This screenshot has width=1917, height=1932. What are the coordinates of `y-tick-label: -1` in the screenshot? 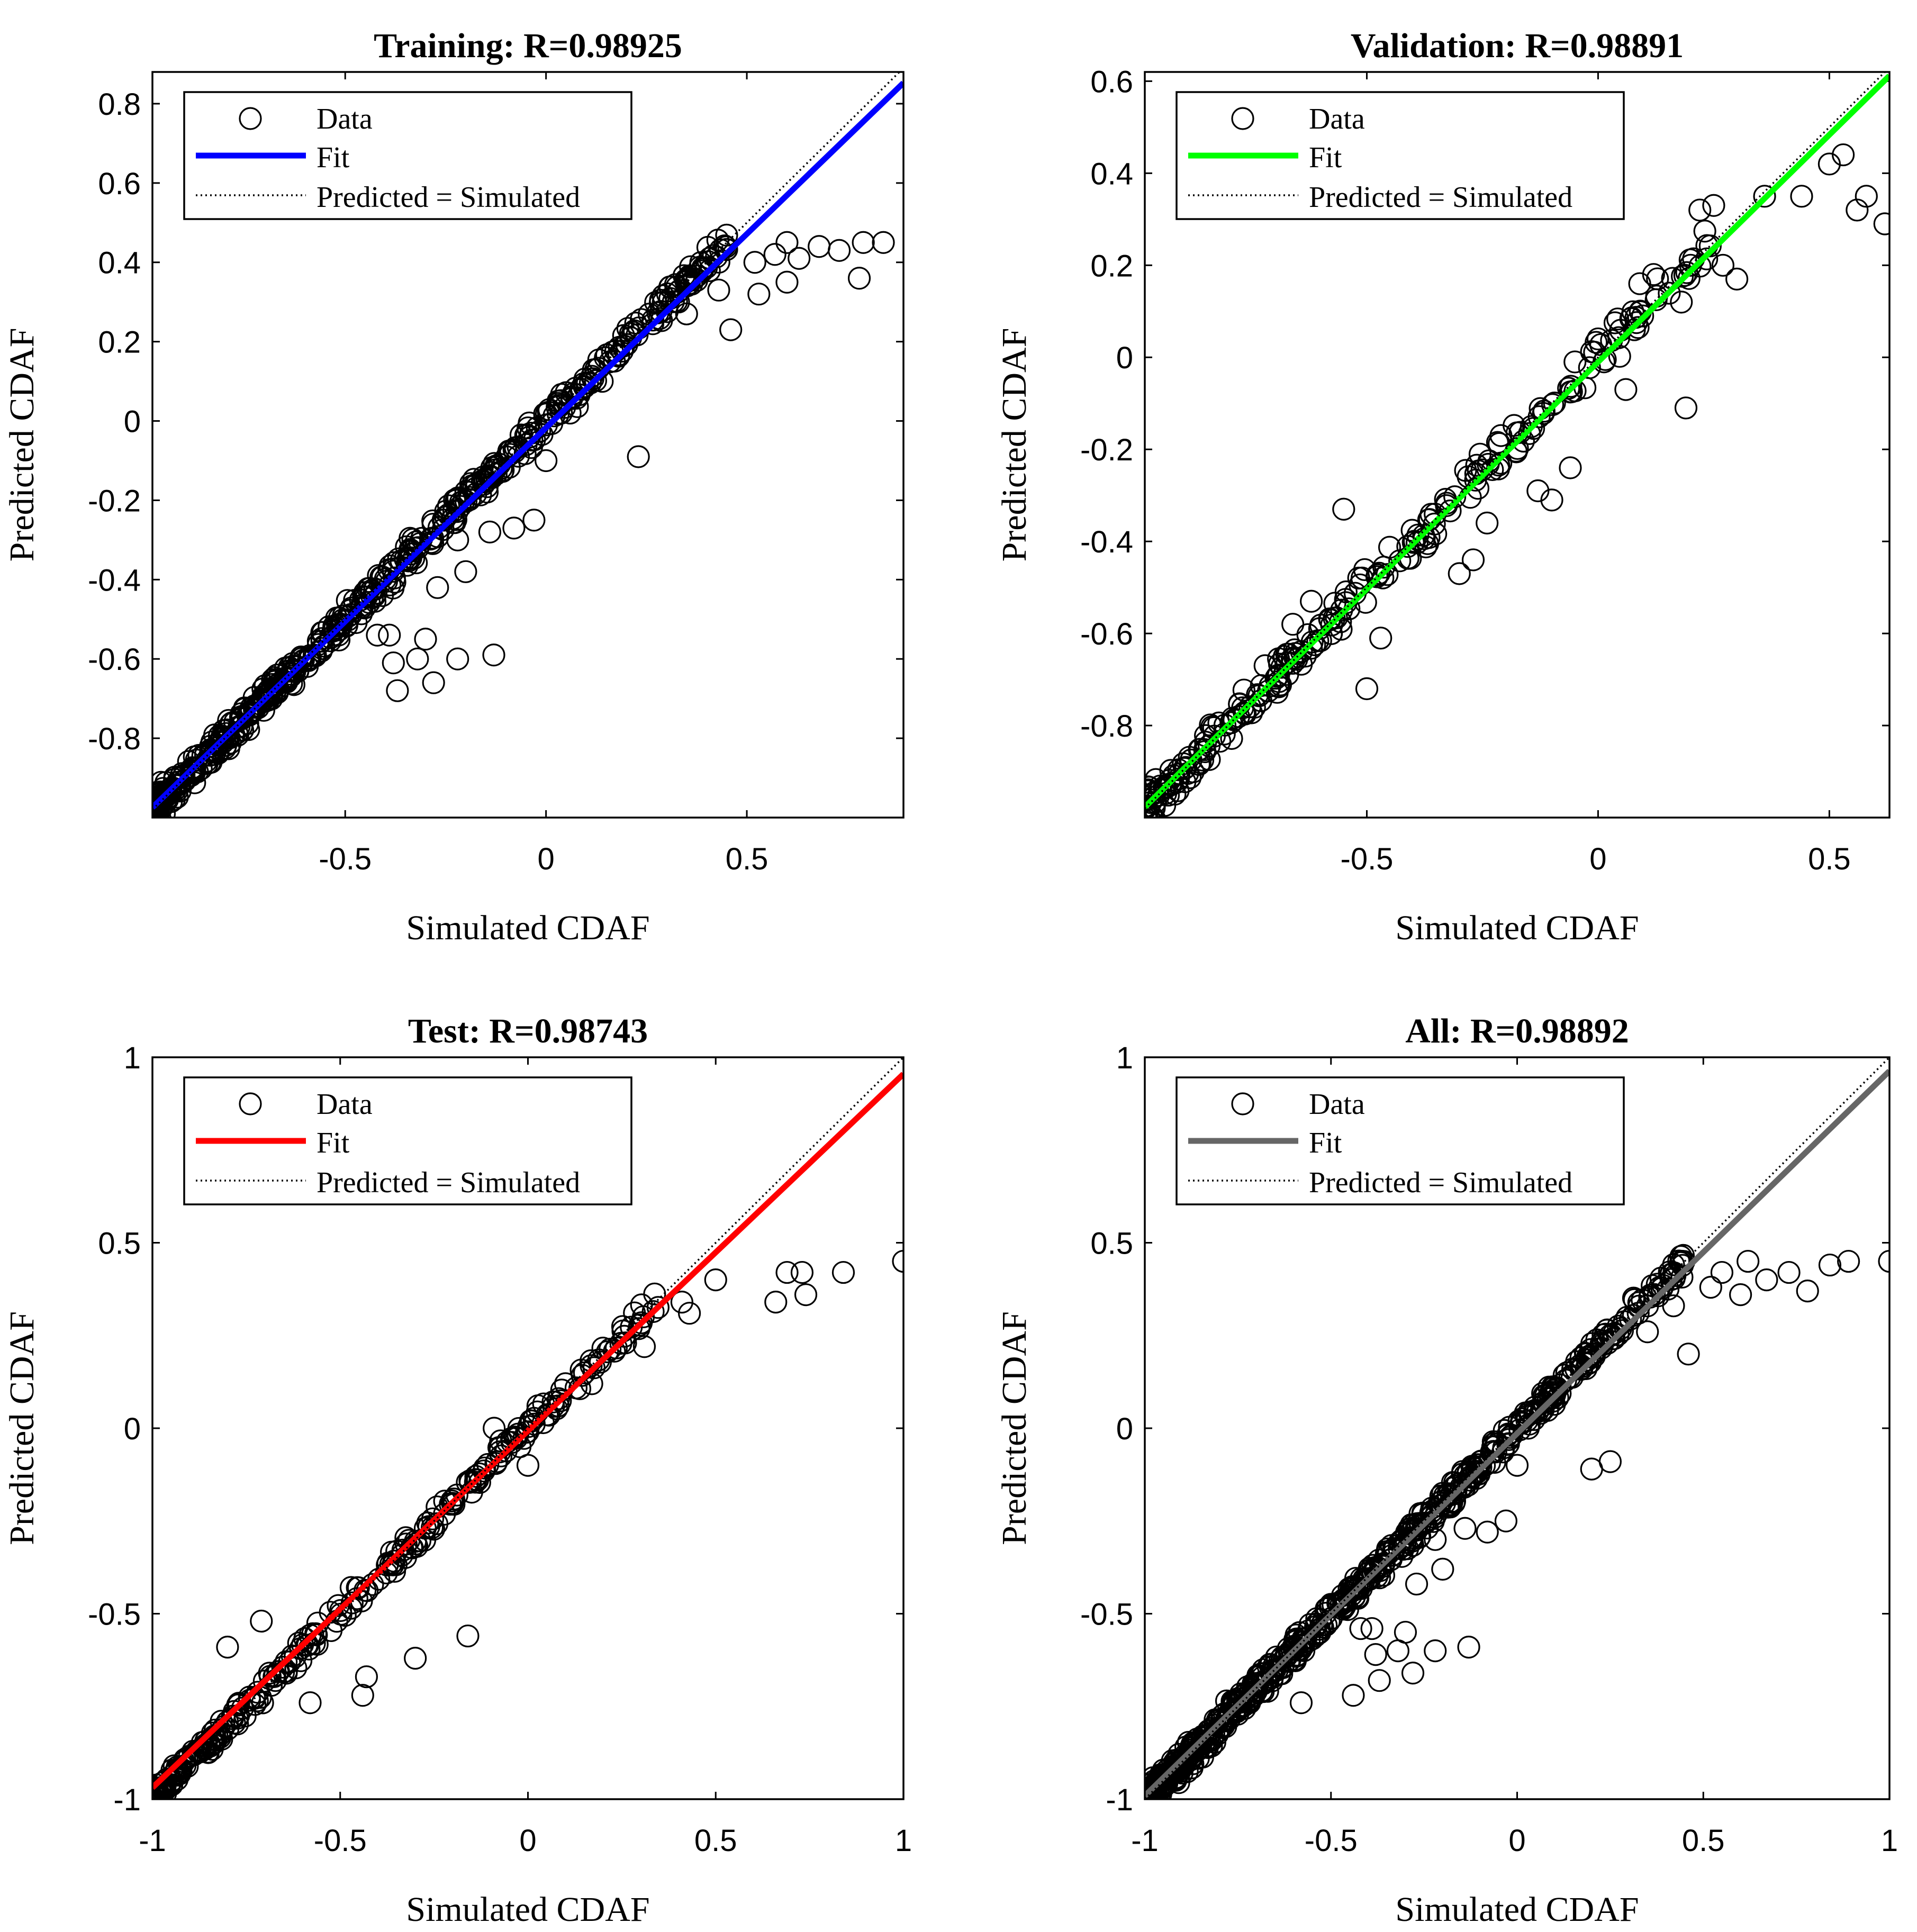 It's located at (127, 1800).